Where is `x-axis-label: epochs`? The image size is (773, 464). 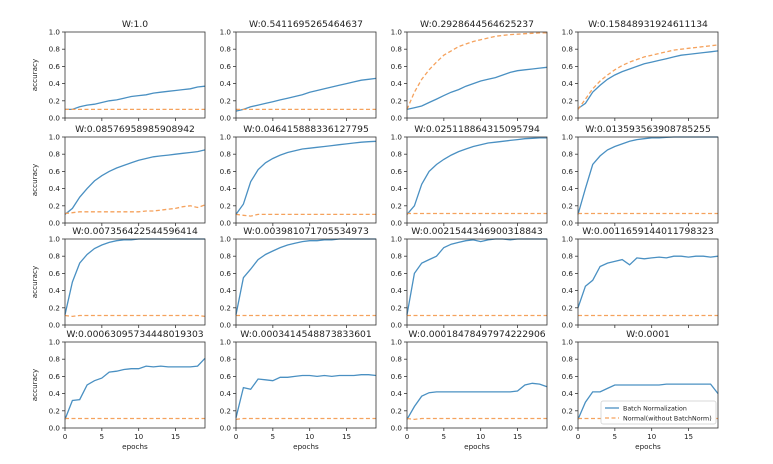
x-axis-label: epochs is located at coordinates (477, 446).